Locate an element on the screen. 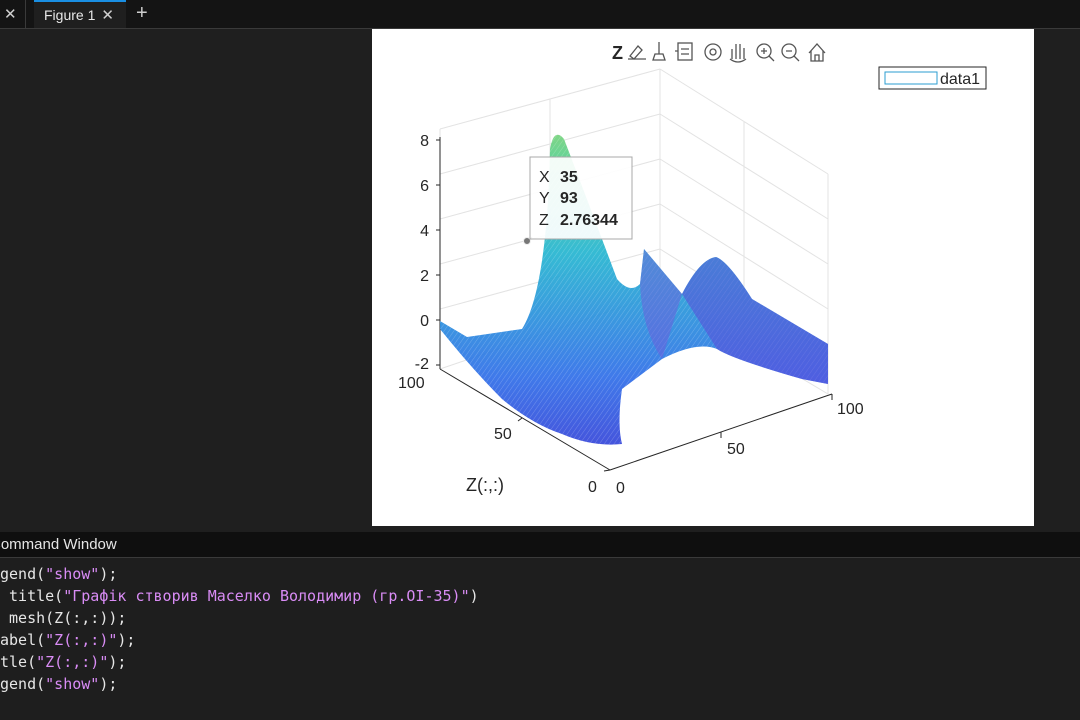 This screenshot has width=1080, height=720. z-tick-label: 2 is located at coordinates (424, 276).